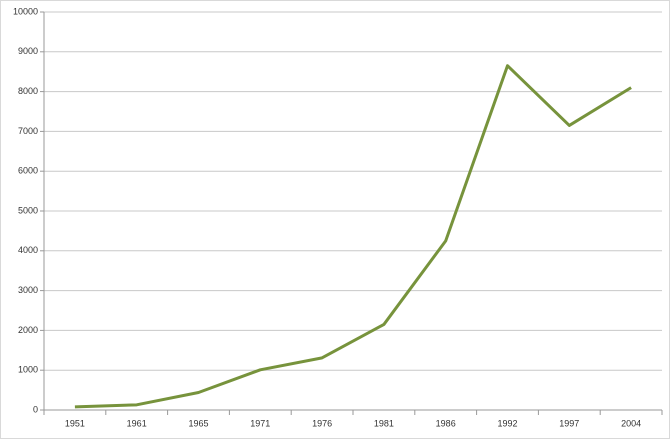 Image resolution: width=670 pixels, height=439 pixels. What do you see at coordinates (384, 423) in the screenshot?
I see `x-tick-label: 1981` at bounding box center [384, 423].